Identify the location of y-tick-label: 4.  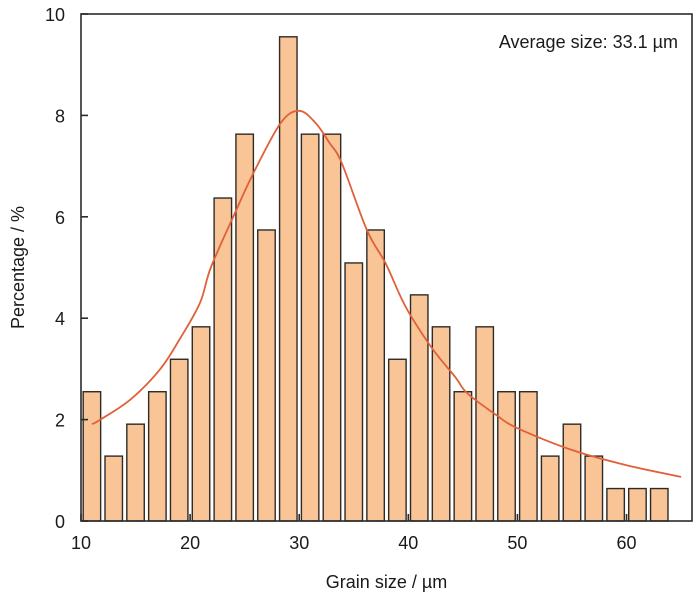
(60, 319).